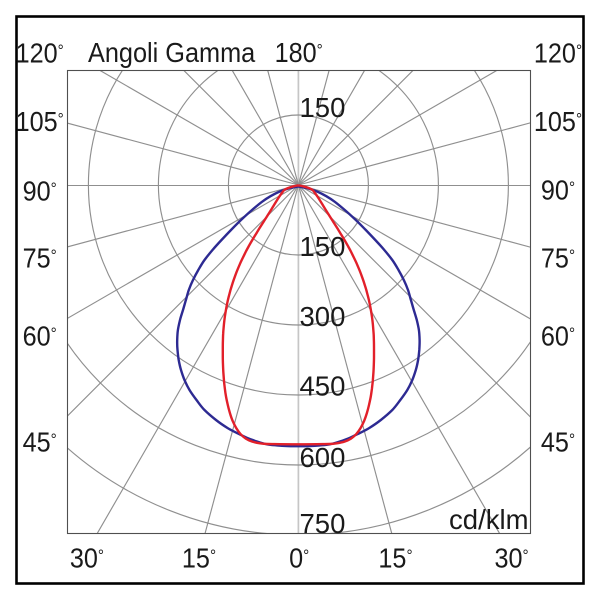 Image resolution: width=600 pixels, height=600 pixels. I want to click on svg-text: Angoli Gamma, so click(172, 52).